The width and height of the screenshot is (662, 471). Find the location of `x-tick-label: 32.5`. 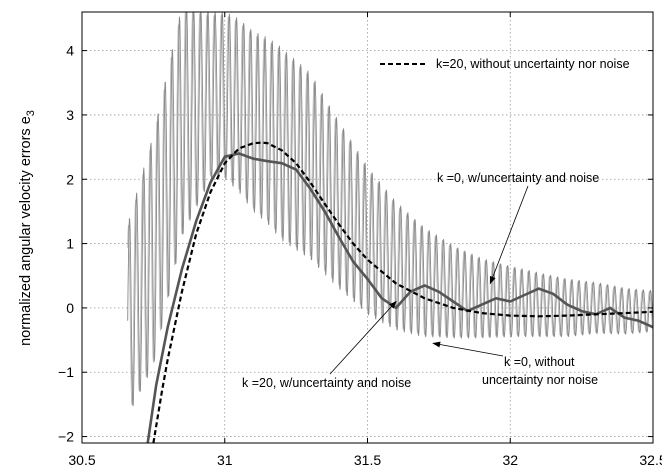

x-tick-label: 32.5 is located at coordinates (650, 460).